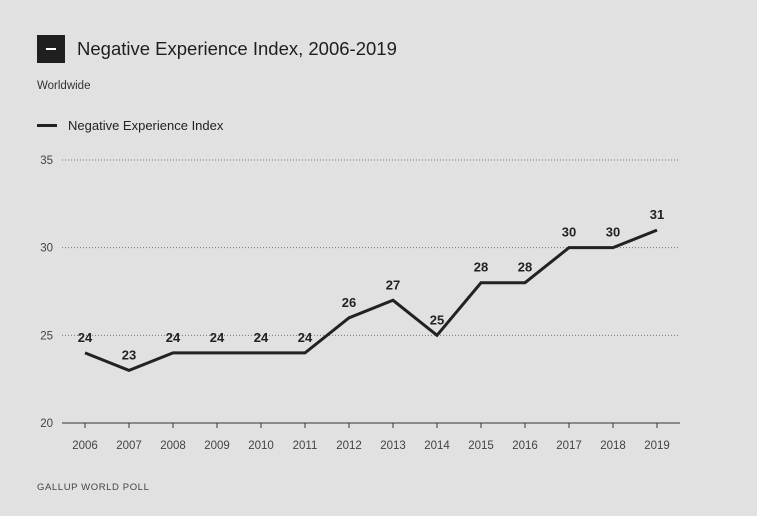 The width and height of the screenshot is (757, 516). Describe the element at coordinates (46, 336) in the screenshot. I see `y-tick-label: 25` at that location.